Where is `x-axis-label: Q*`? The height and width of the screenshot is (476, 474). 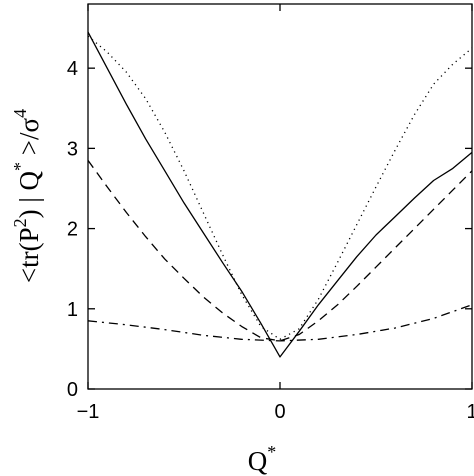
x-axis-label: Q* is located at coordinates (262, 459).